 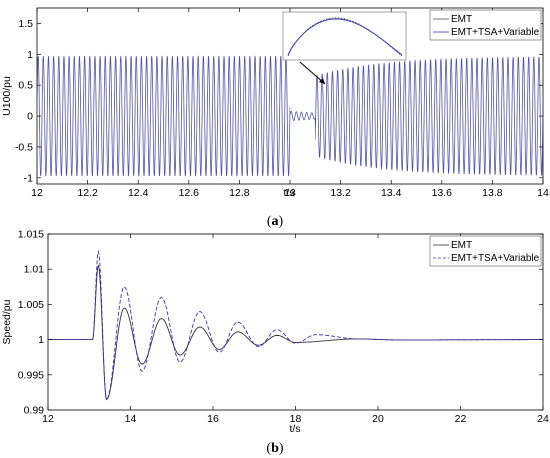 What do you see at coordinates (138, 193) in the screenshot?
I see `x-tick-label: 12.4` at bounding box center [138, 193].